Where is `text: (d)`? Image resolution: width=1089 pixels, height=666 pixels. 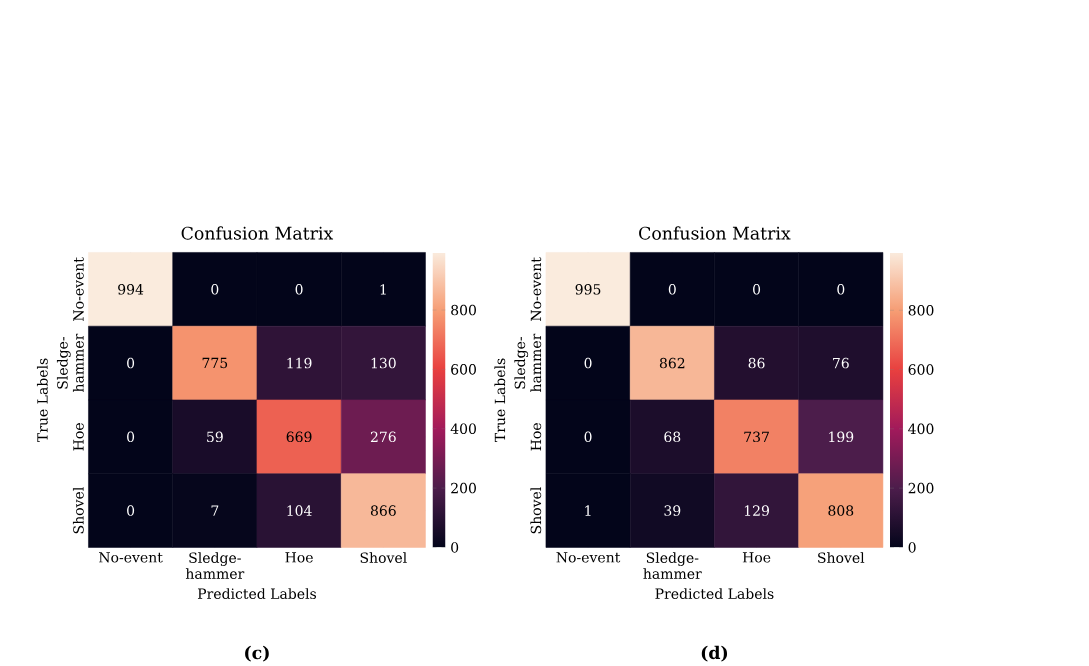 text: (d) is located at coordinates (714, 653).